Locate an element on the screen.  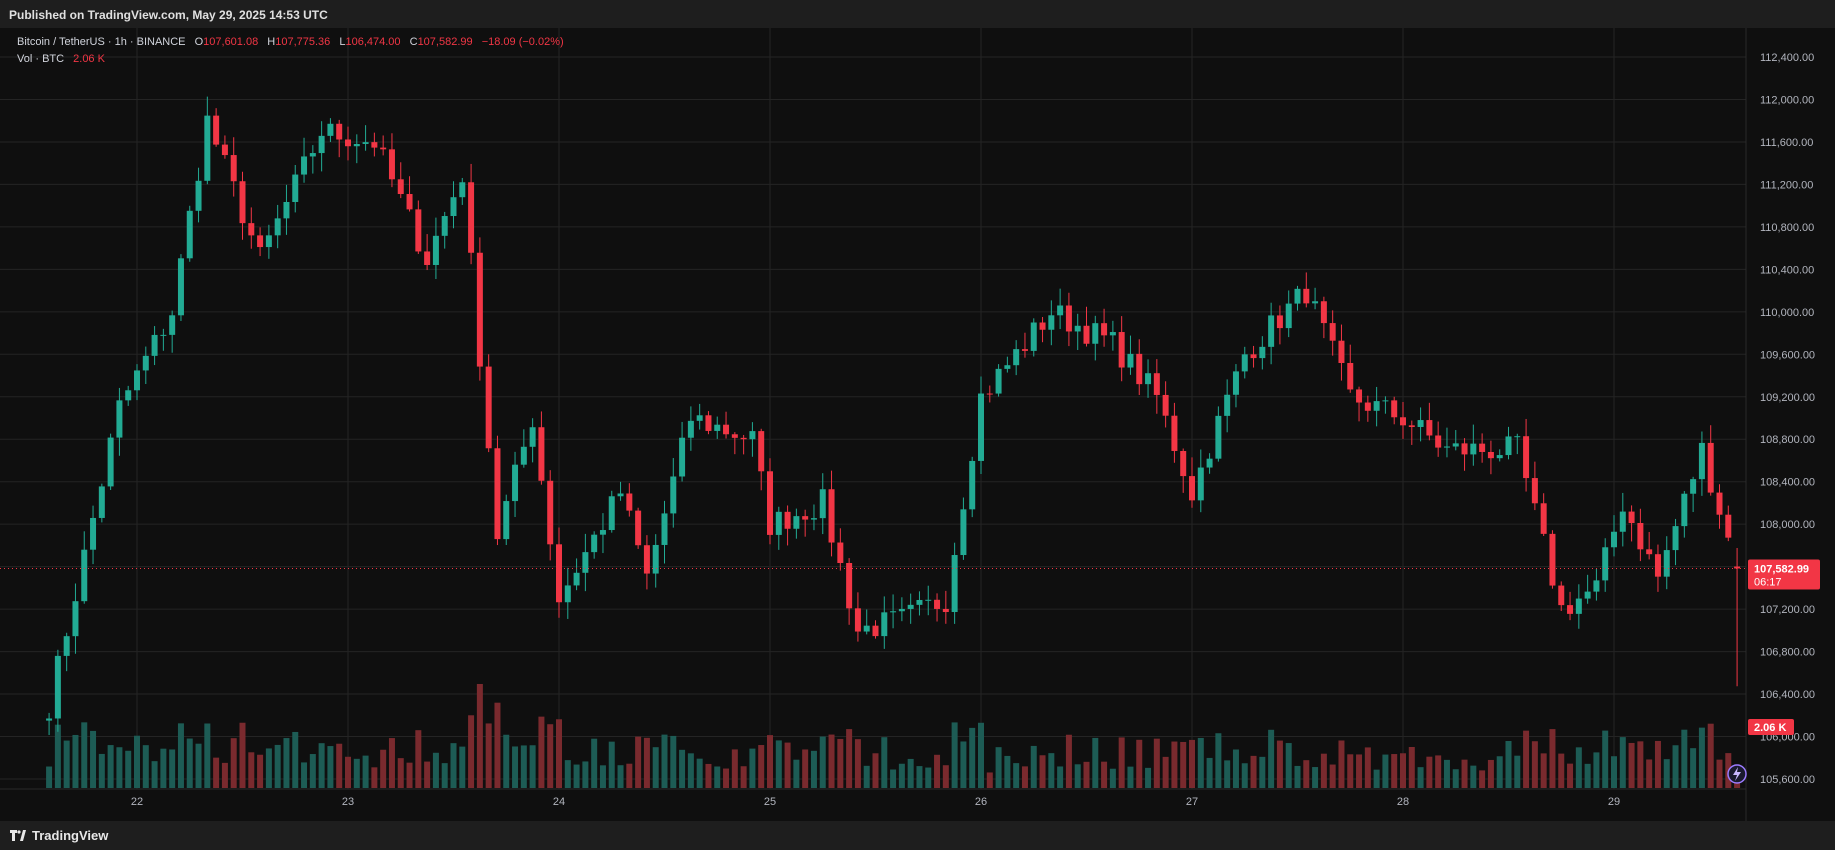
x-tick-label: 29 is located at coordinates (1614, 802).